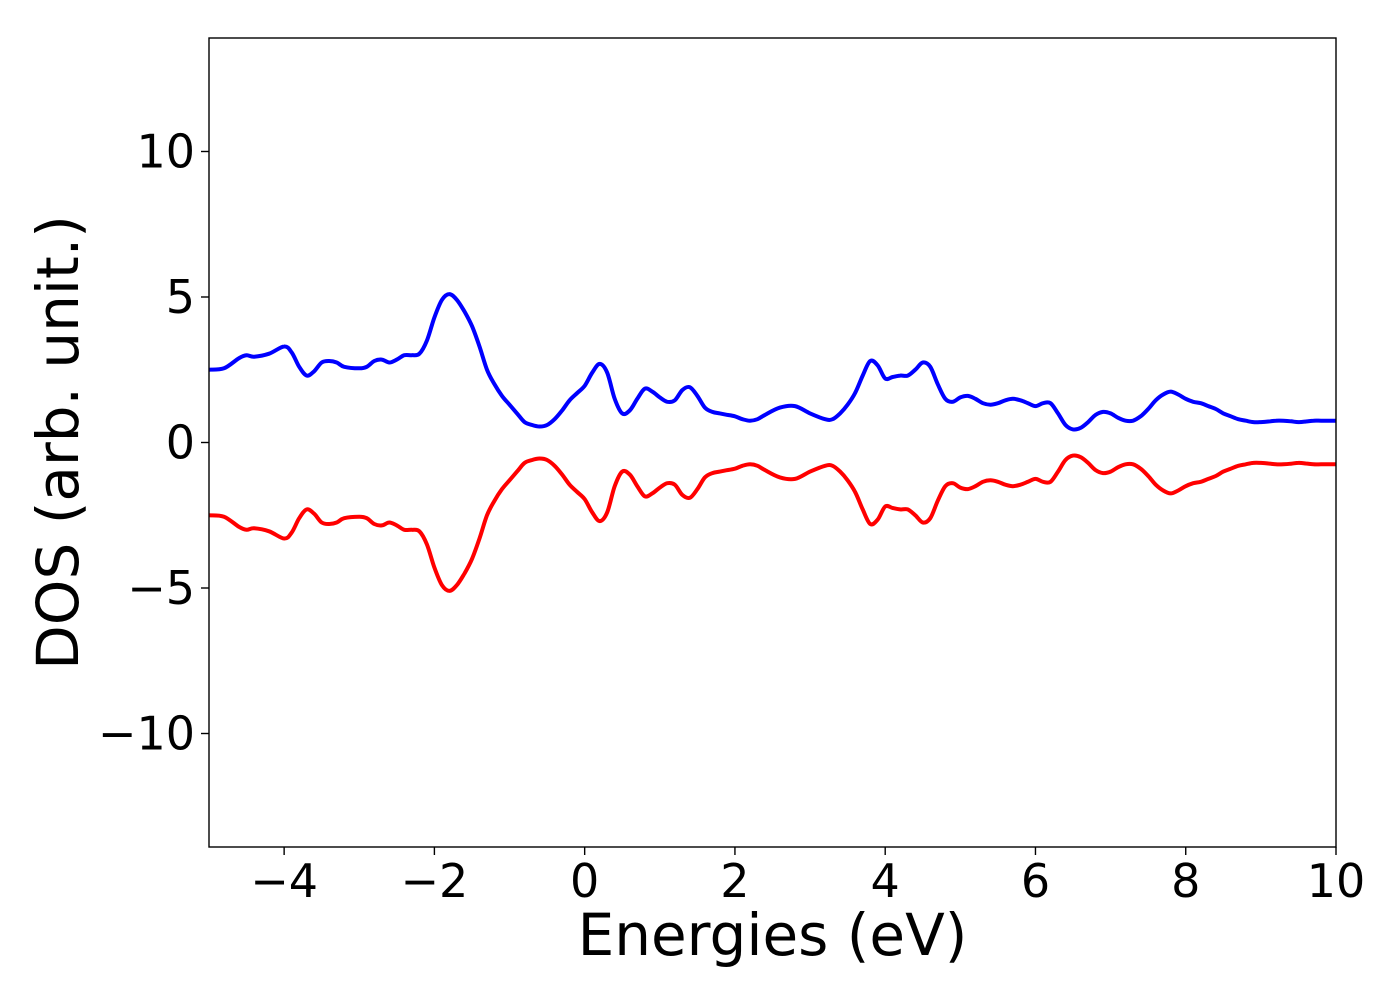 This screenshot has width=1400, height=1000. Describe the element at coordinates (773, 935) in the screenshot. I see `x-axis-label: Energies (eV)` at that location.